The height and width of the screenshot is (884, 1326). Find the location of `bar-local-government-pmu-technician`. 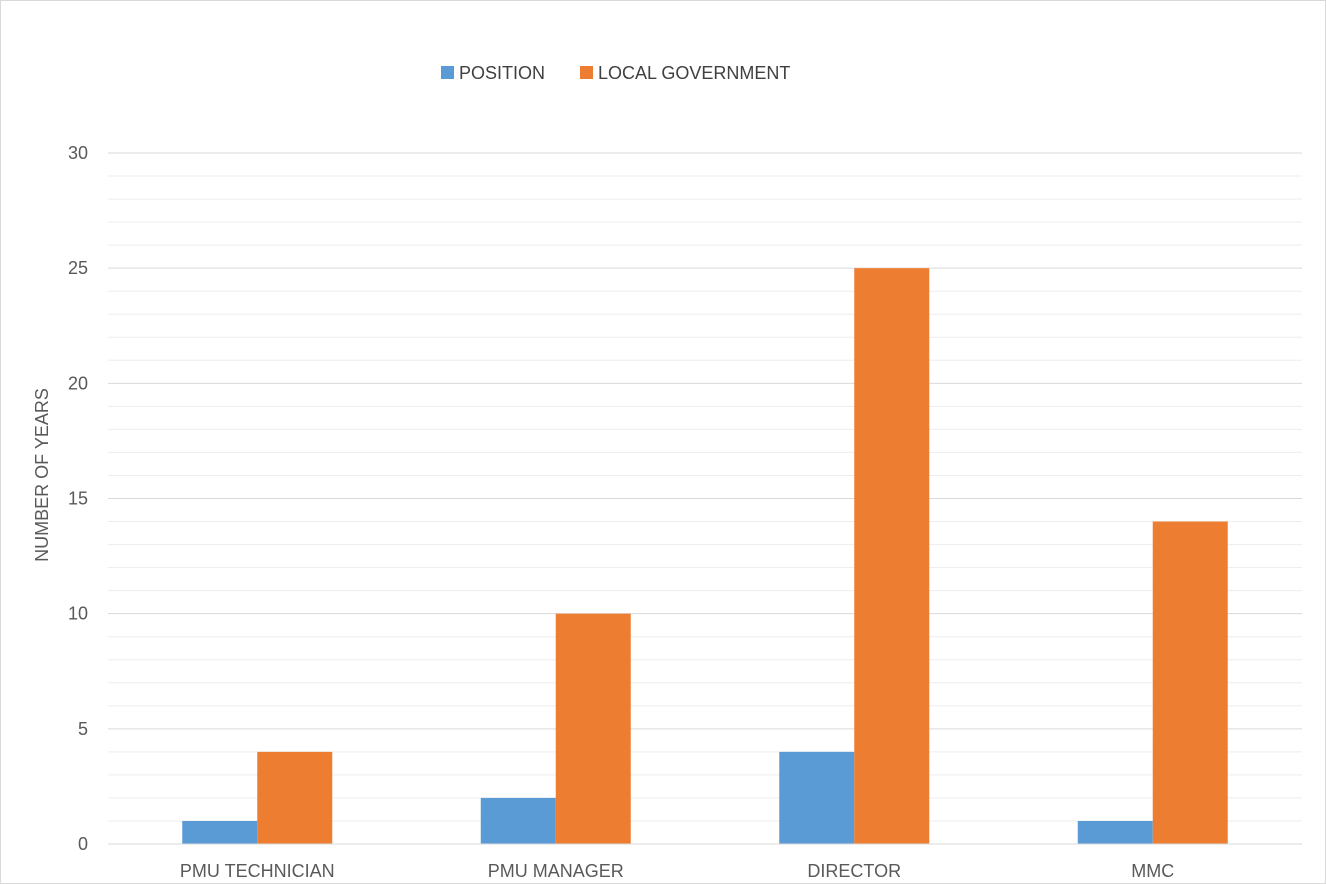

bar-local-government-pmu-technician is located at coordinates (295, 797).